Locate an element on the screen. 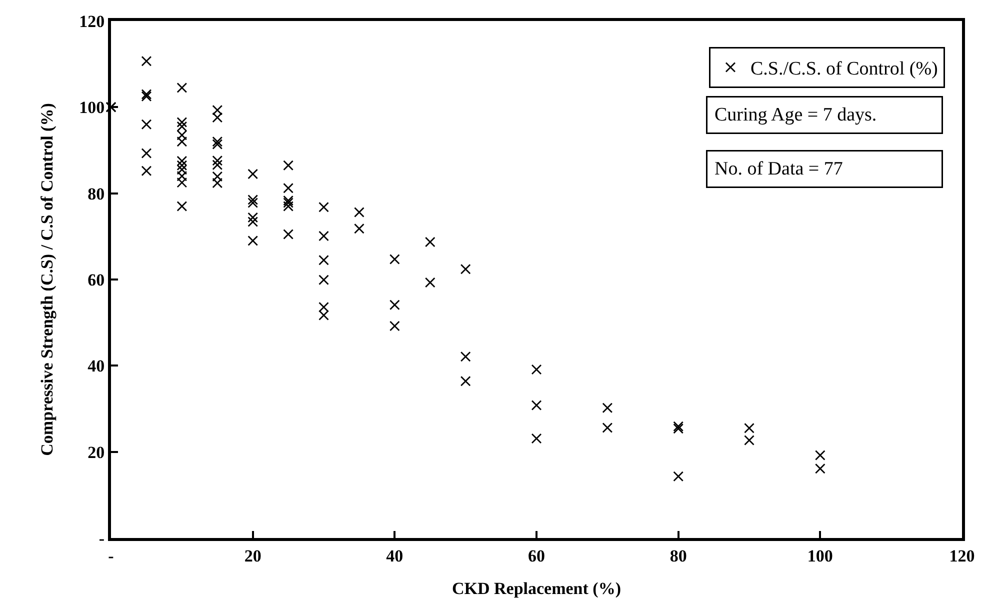  legend-label: C.S./C.S. of Control (%) is located at coordinates (844, 69).